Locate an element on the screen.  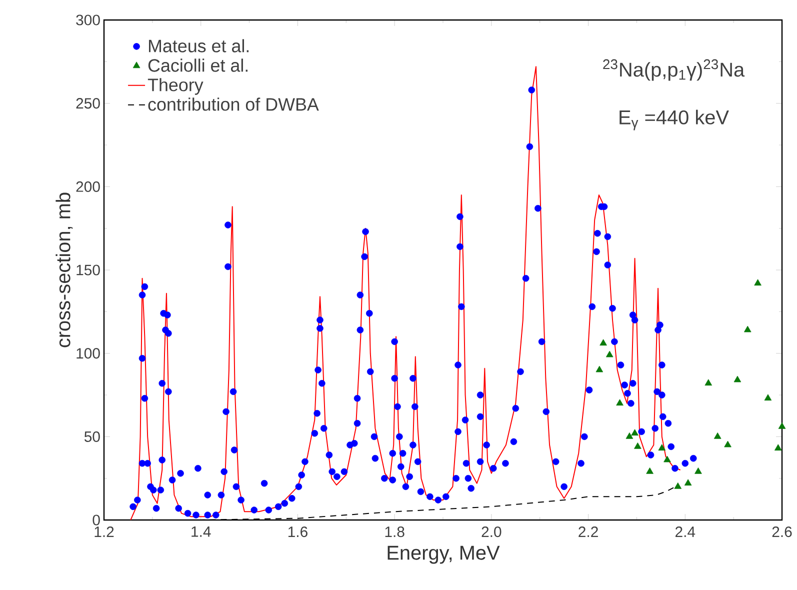
y-tick-label: 100 is located at coordinates (88, 353).